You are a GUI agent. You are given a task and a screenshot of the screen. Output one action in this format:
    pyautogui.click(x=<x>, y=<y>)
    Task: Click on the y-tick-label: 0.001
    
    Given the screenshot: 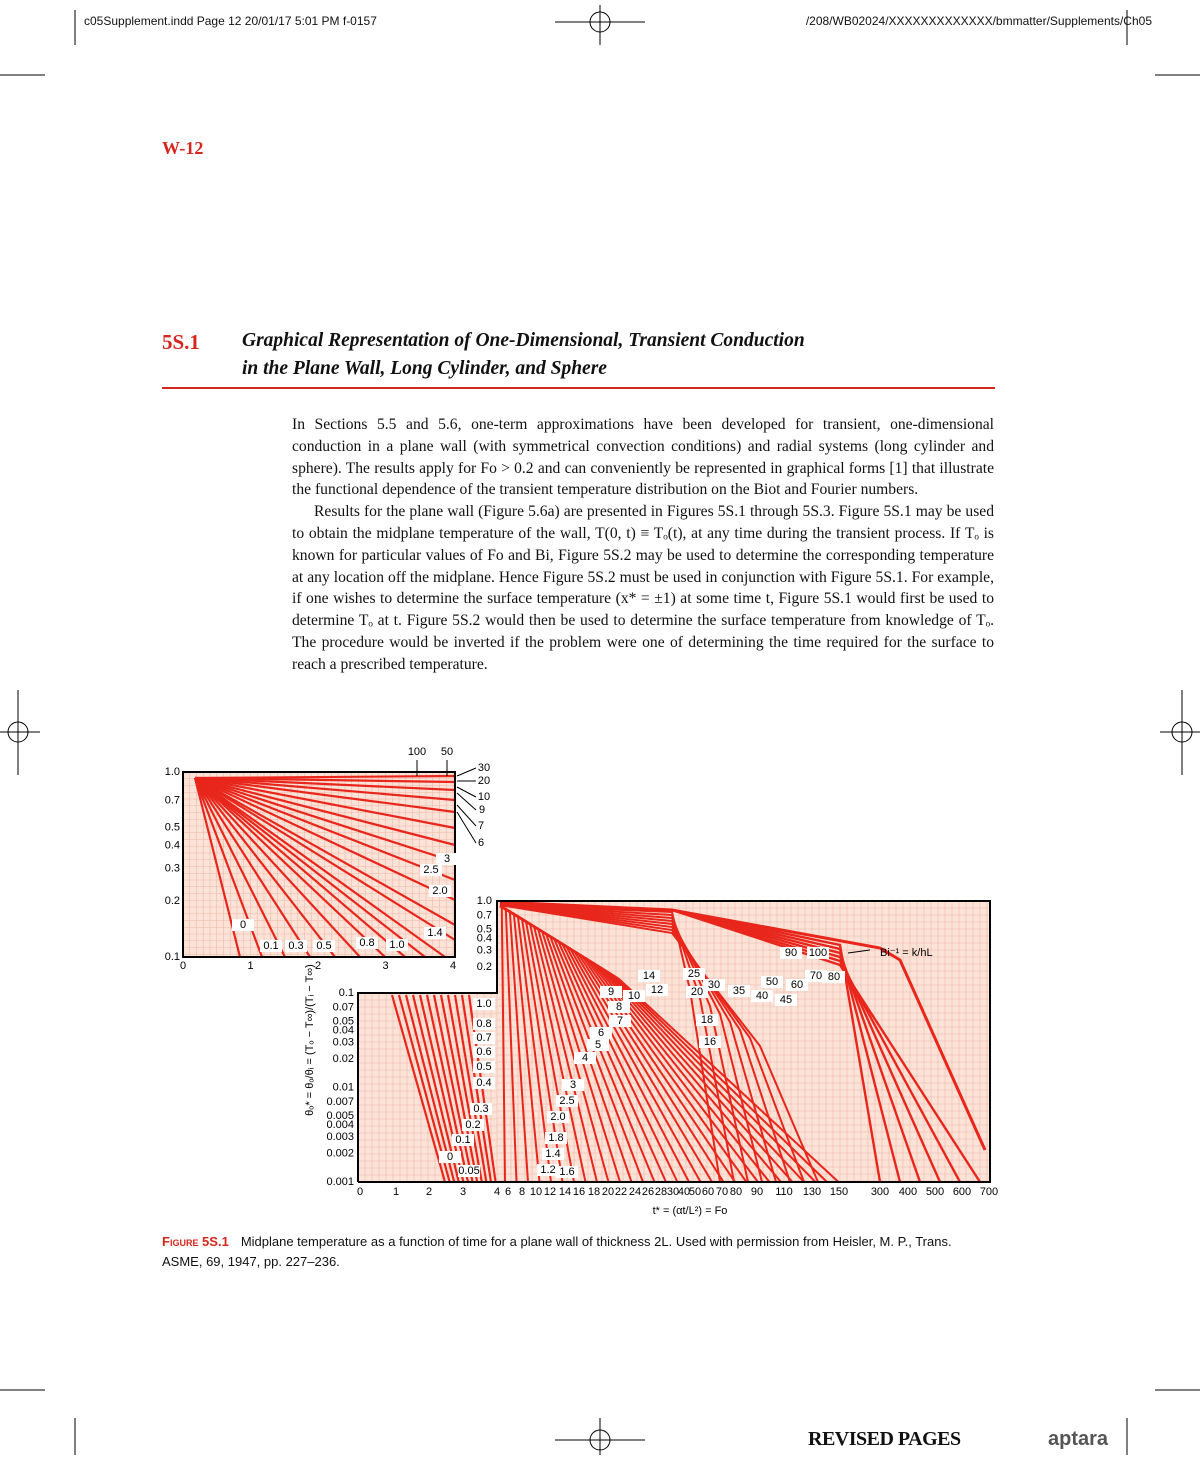 What is the action you would take?
    pyautogui.click(x=340, y=1182)
    